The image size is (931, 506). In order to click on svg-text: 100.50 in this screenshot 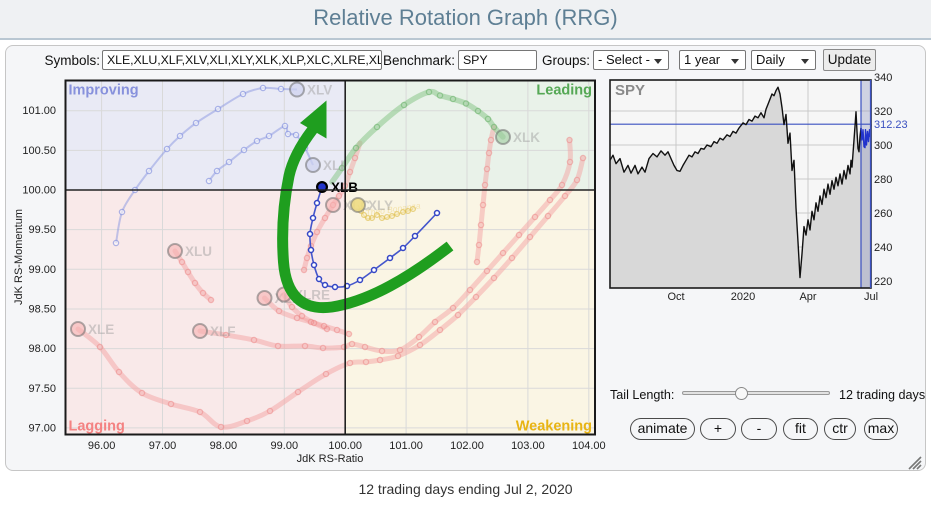, I will do `click(39, 151)`.